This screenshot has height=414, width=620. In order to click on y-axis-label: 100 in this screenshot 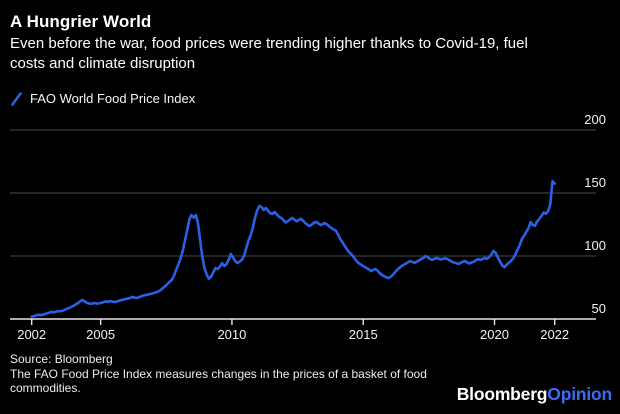, I will do `click(595, 245)`.